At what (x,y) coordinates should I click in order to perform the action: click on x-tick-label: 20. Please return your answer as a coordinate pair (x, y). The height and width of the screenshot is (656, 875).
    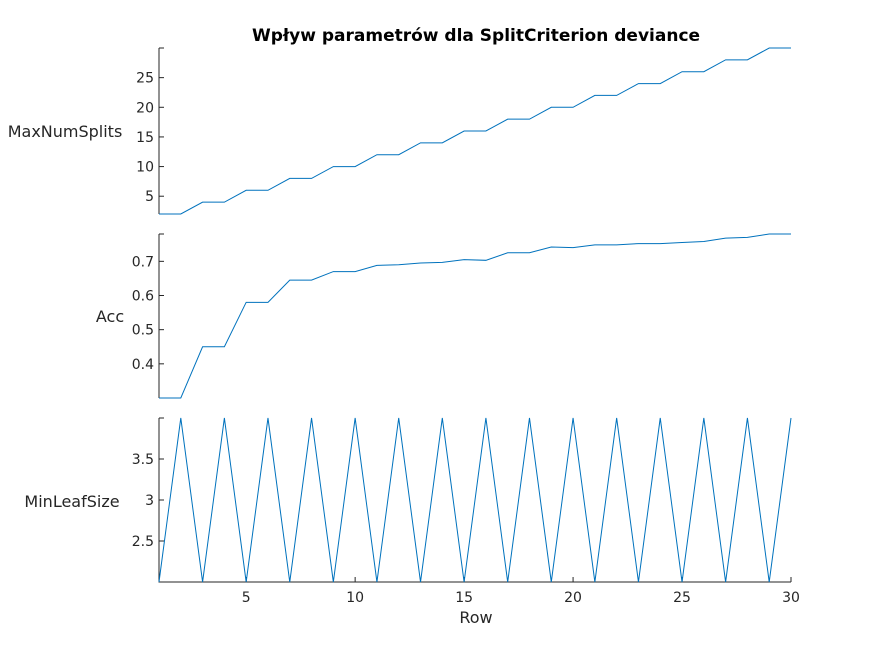
    Looking at the image, I should click on (573, 598).